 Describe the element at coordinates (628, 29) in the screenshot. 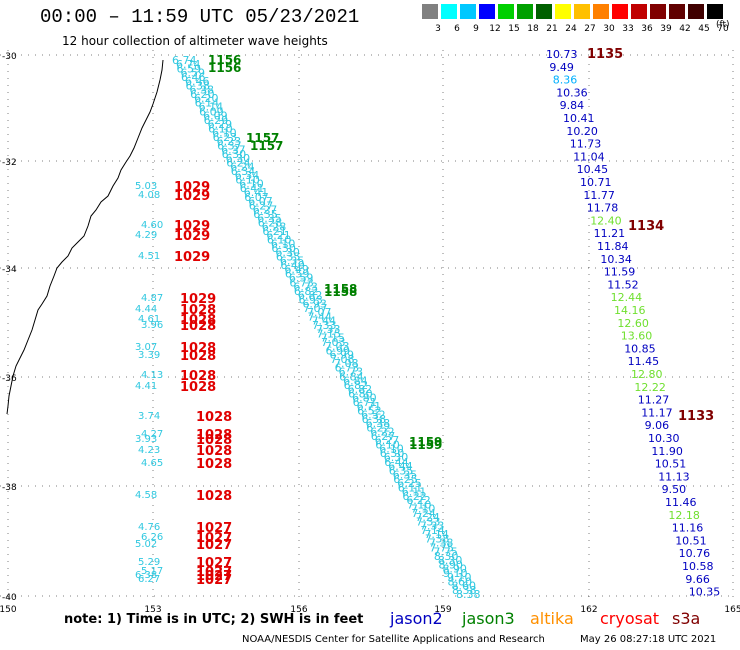

I see `legend-label: 33` at that location.